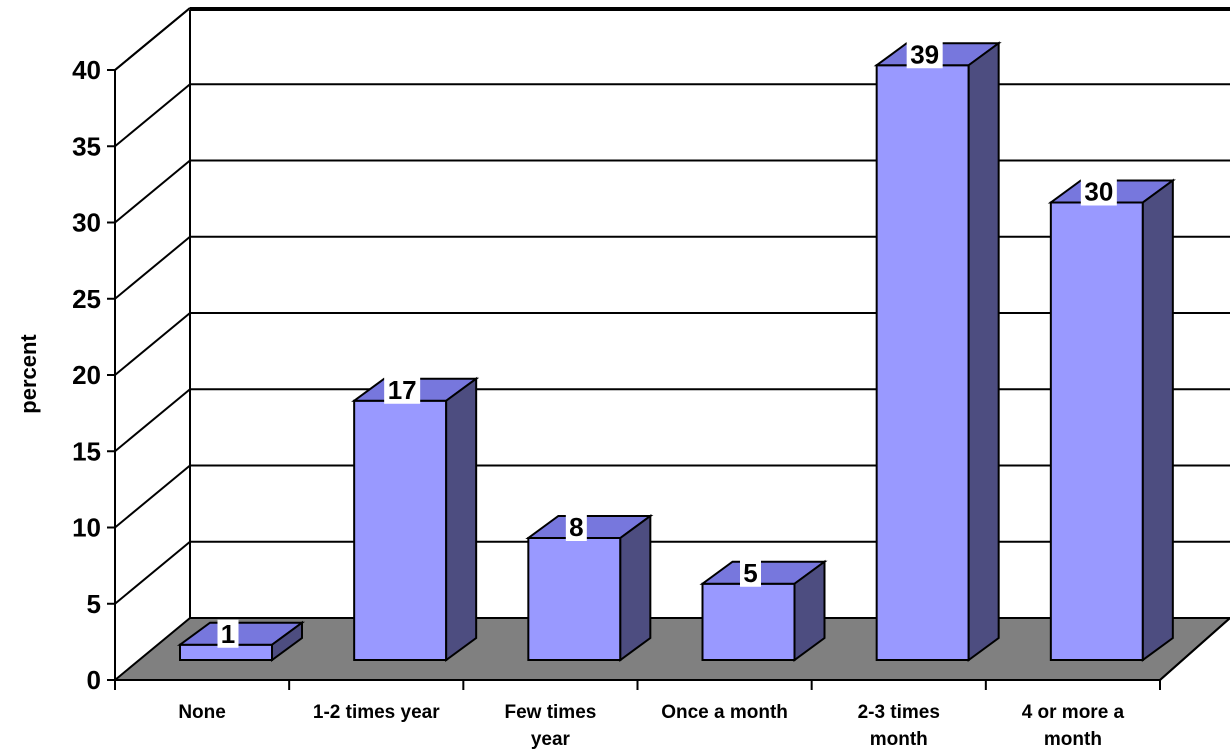 This screenshot has width=1230, height=753. Describe the element at coordinates (86, 70) in the screenshot. I see `y-tick-label: 40` at that location.